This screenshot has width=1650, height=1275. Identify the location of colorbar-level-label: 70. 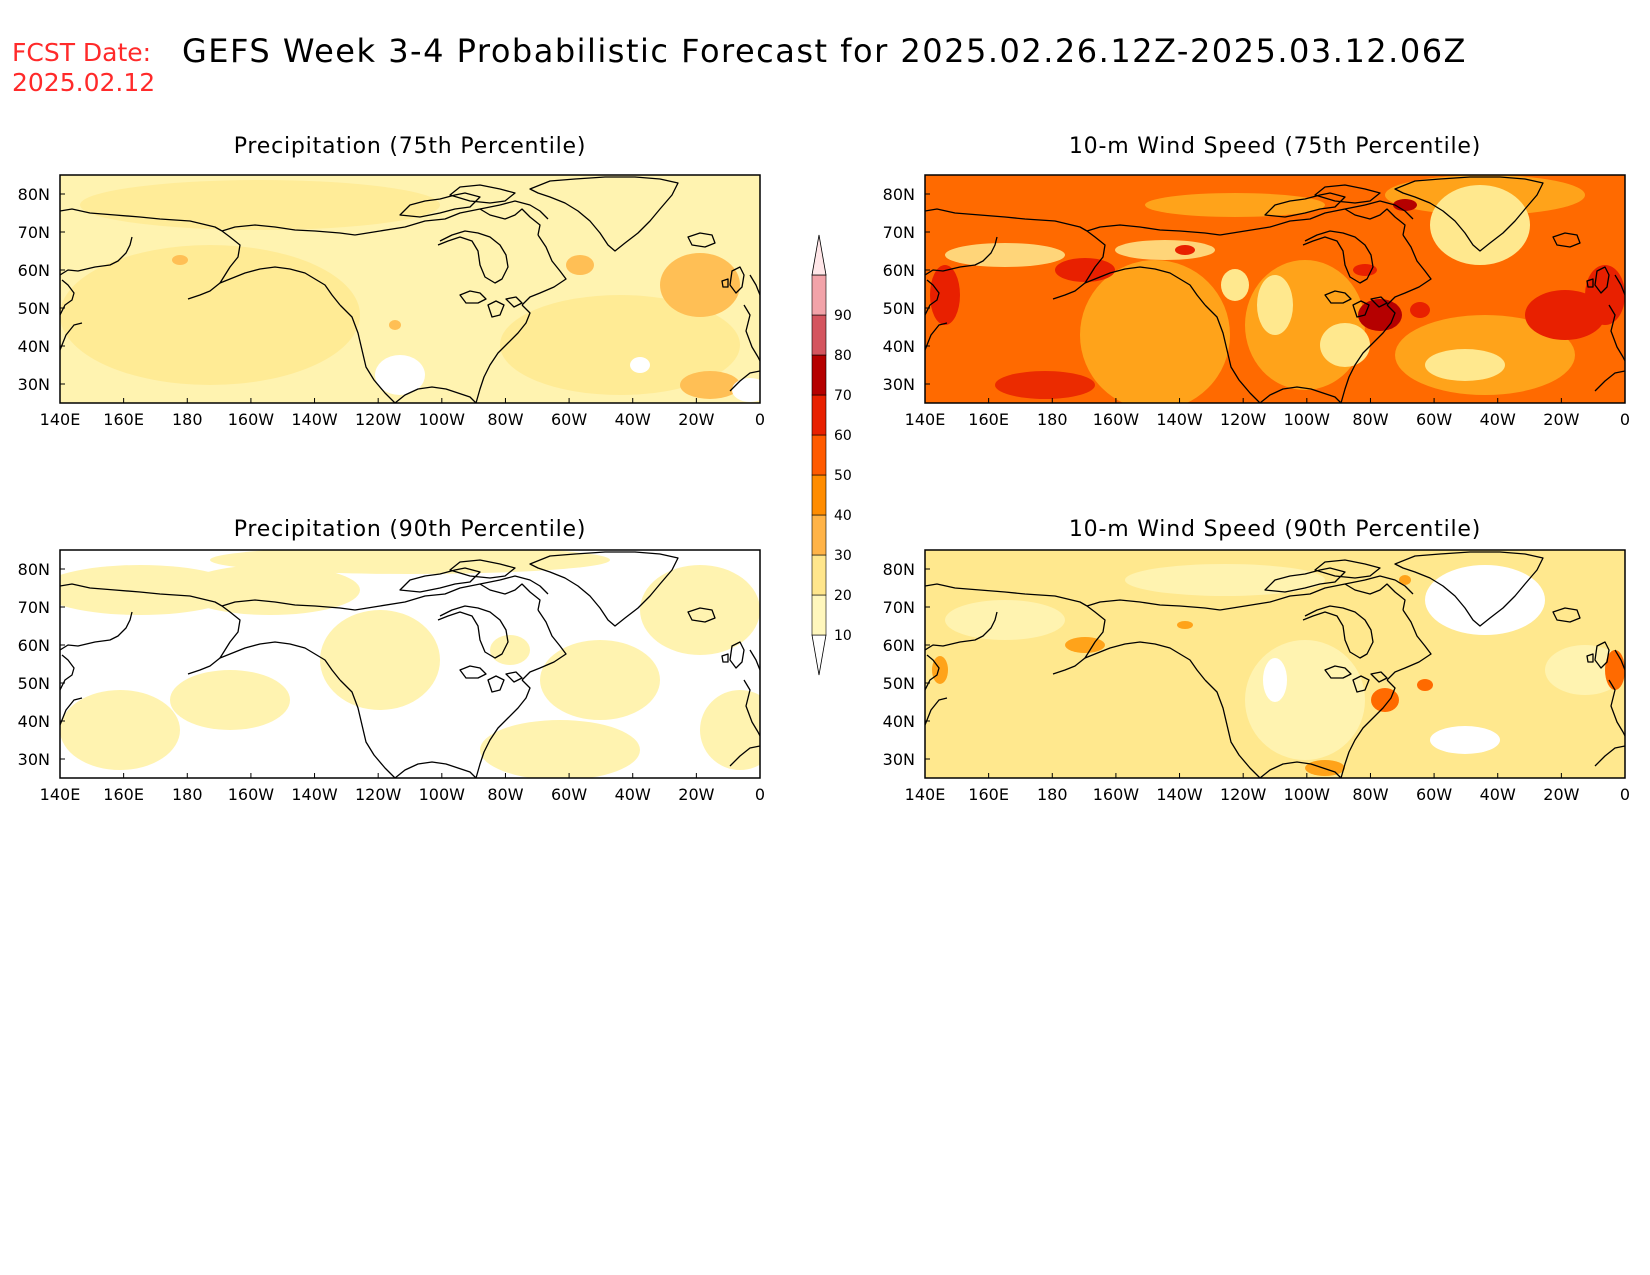
(843, 396).